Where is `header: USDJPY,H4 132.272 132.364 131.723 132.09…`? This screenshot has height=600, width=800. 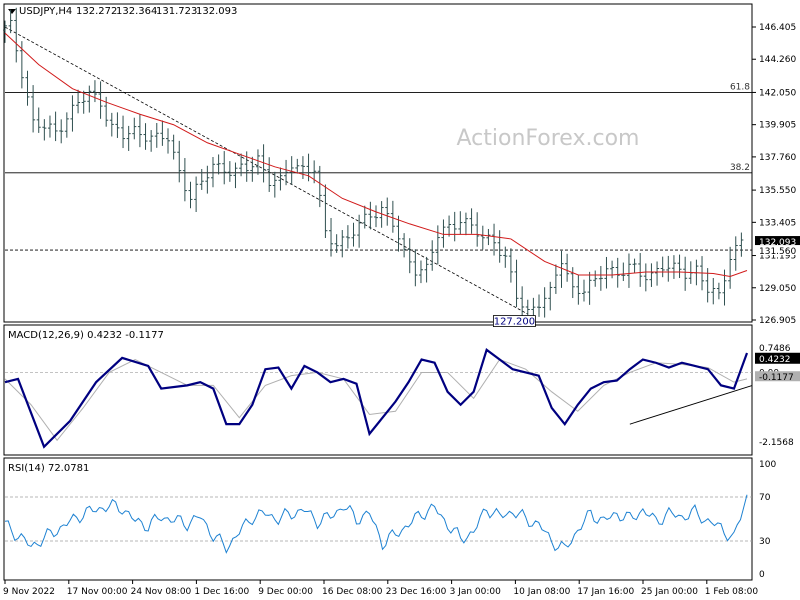
header: USDJPY,H4 132.272 132.364 131.723 132.09… is located at coordinates (122, 11).